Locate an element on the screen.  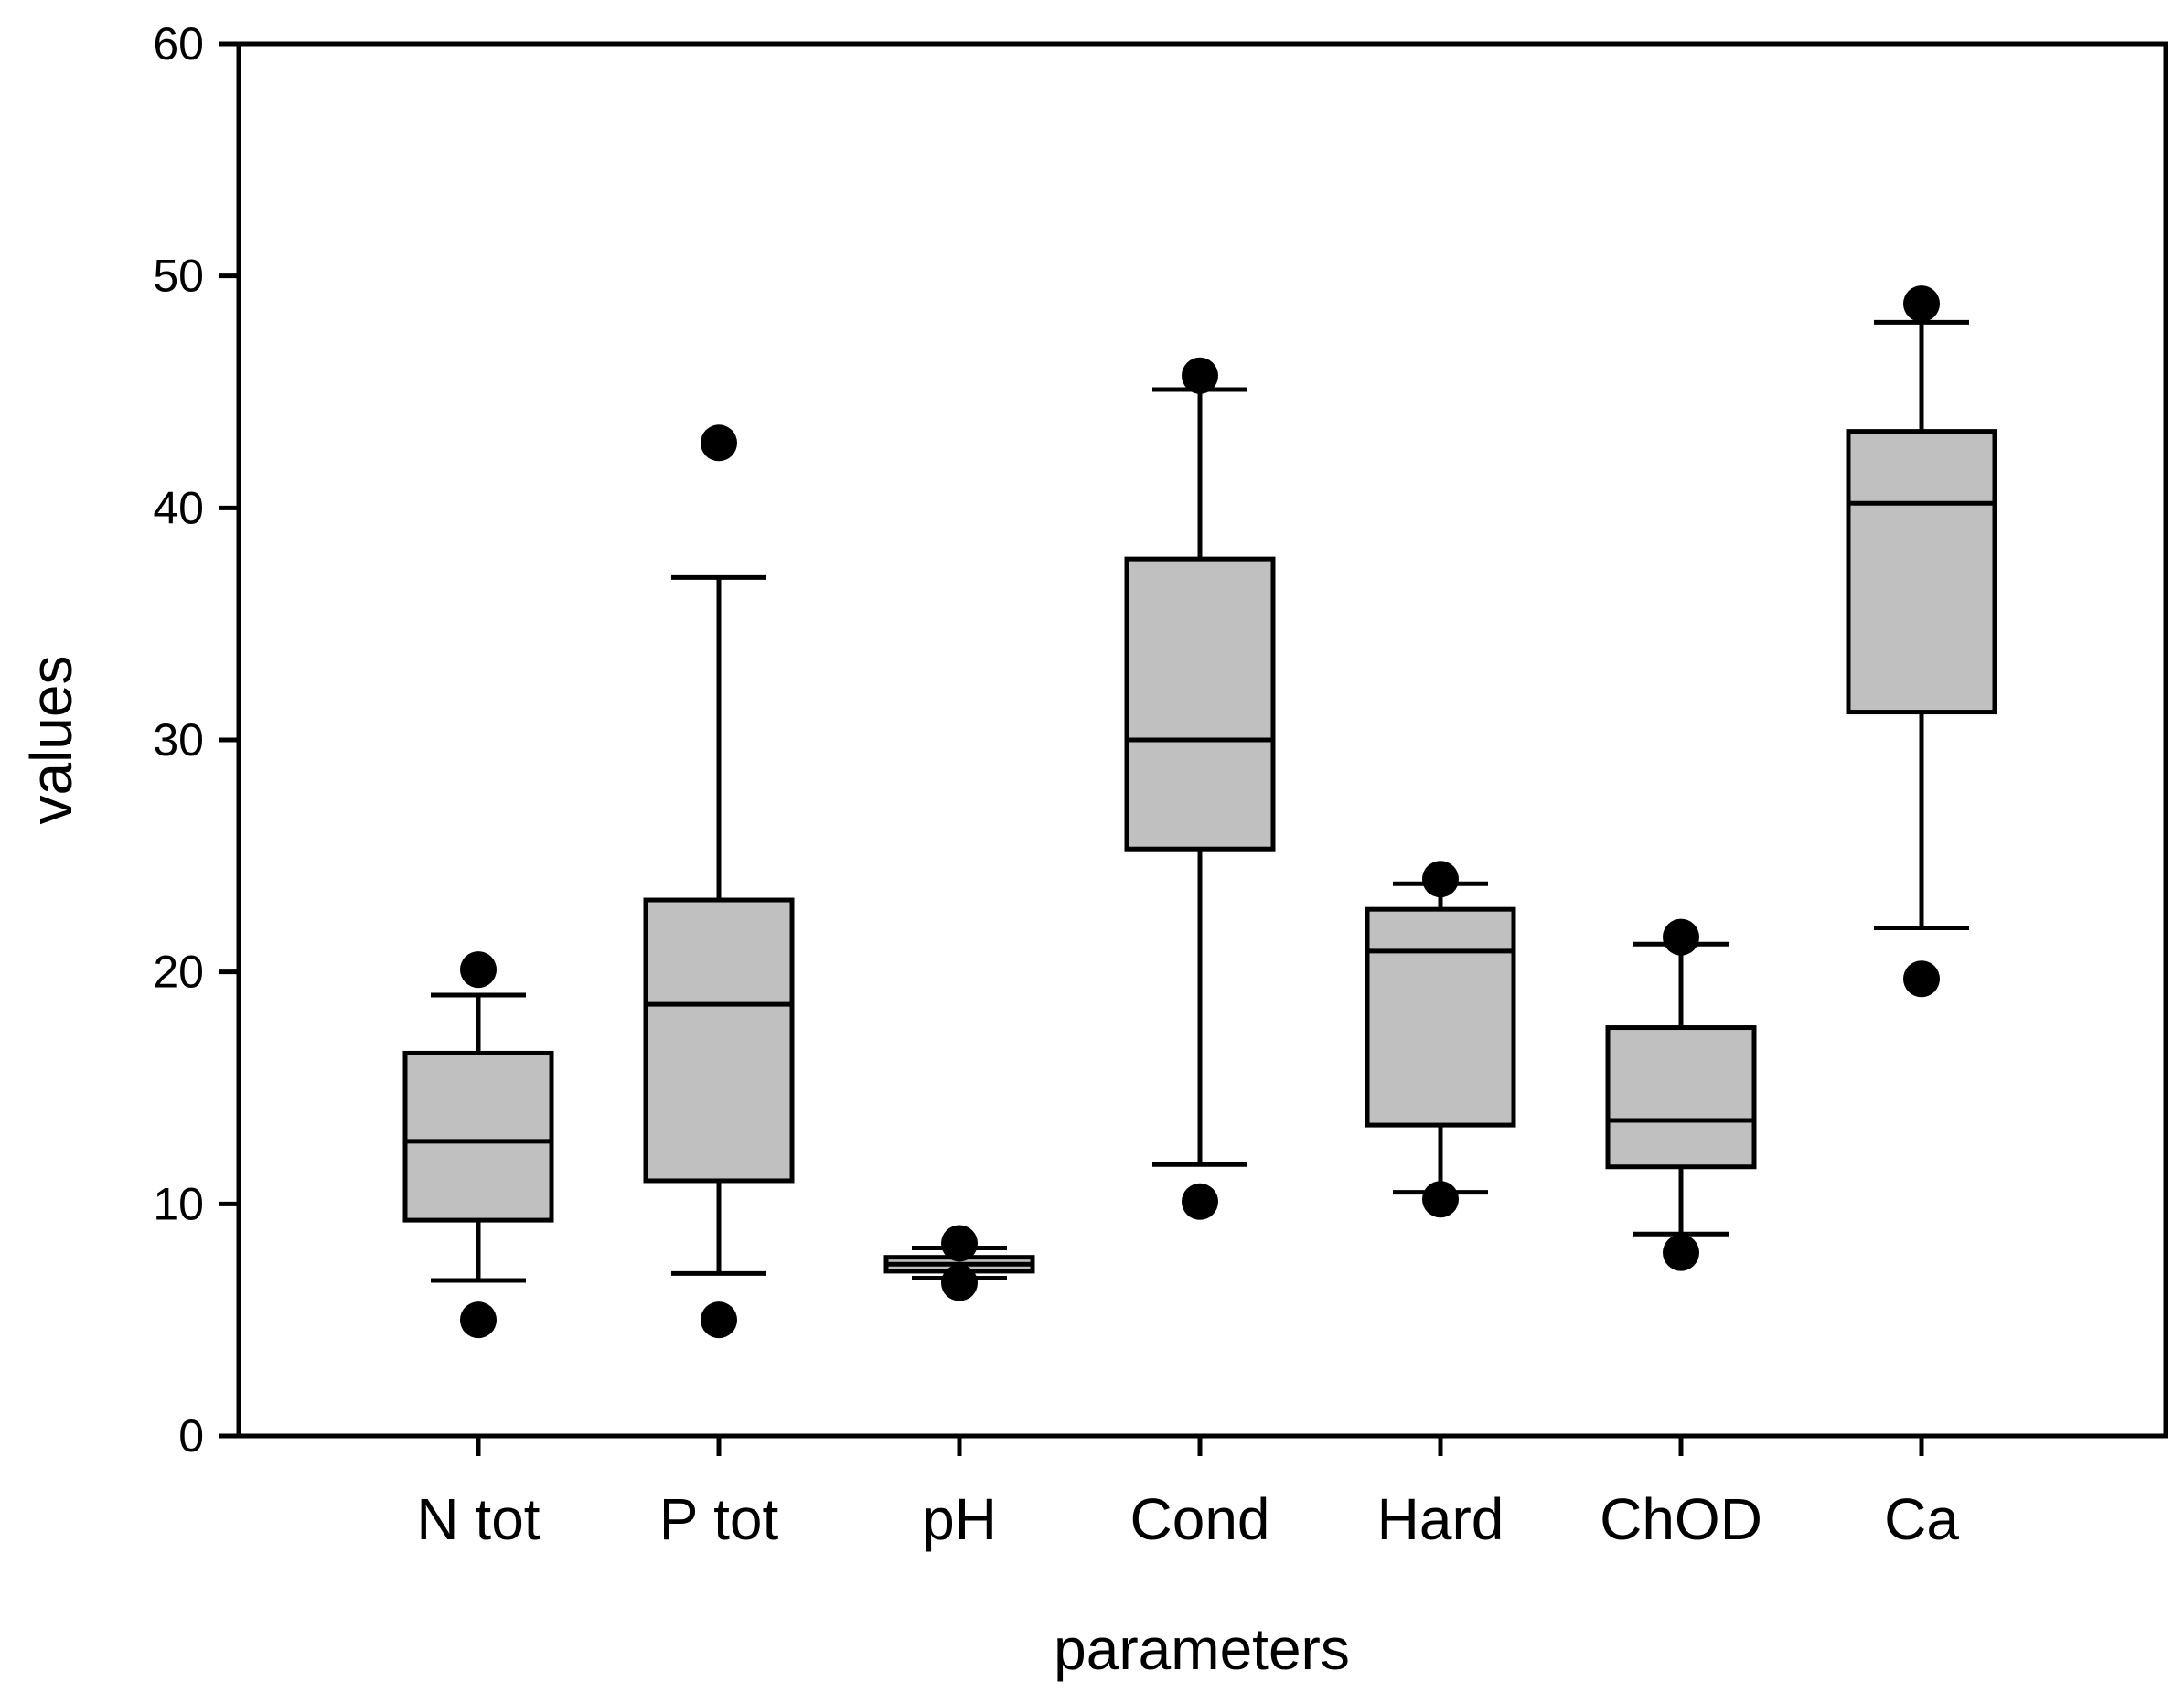
x-category-label: pH is located at coordinates (959, 1519).